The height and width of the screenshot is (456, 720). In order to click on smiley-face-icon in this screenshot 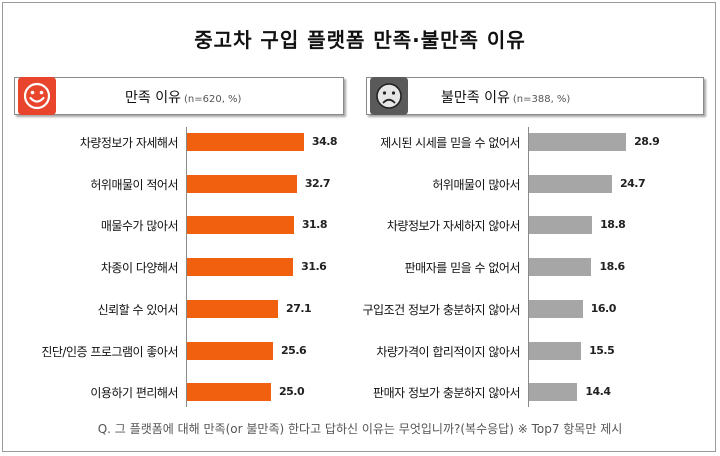, I will do `click(37, 96)`.